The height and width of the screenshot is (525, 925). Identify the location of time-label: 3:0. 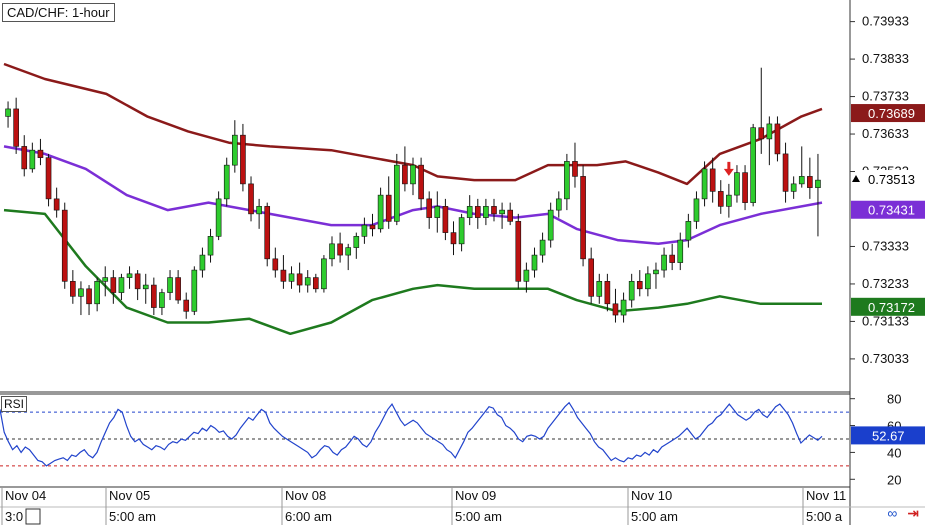
(14, 516).